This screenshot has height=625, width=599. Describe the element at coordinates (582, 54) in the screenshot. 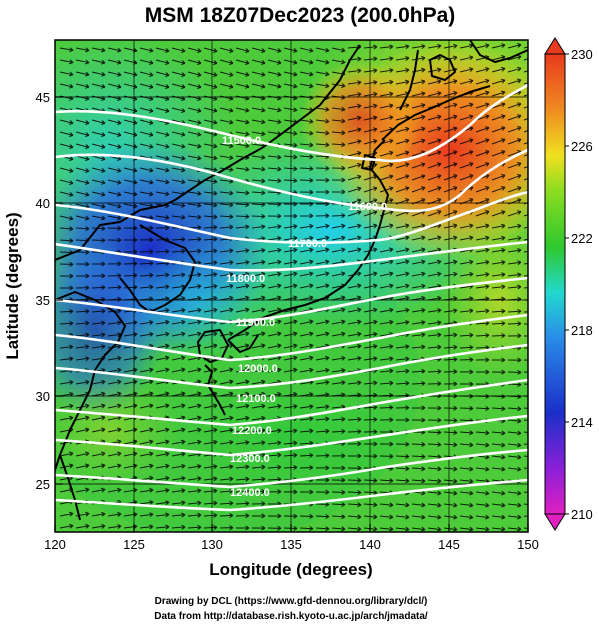

I see `colorbar-label: 230` at that location.